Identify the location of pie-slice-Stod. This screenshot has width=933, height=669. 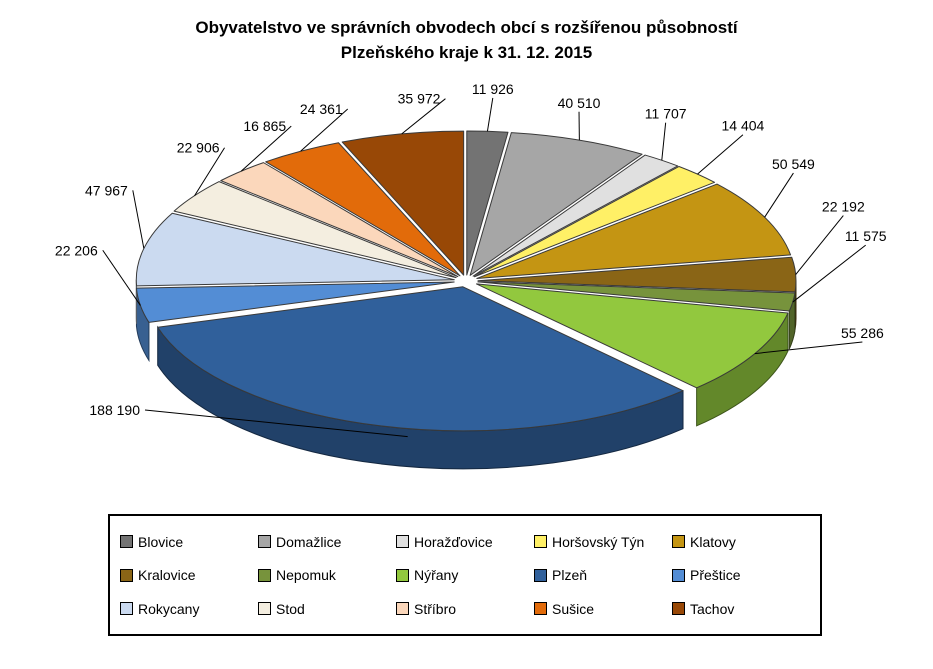
(315, 230).